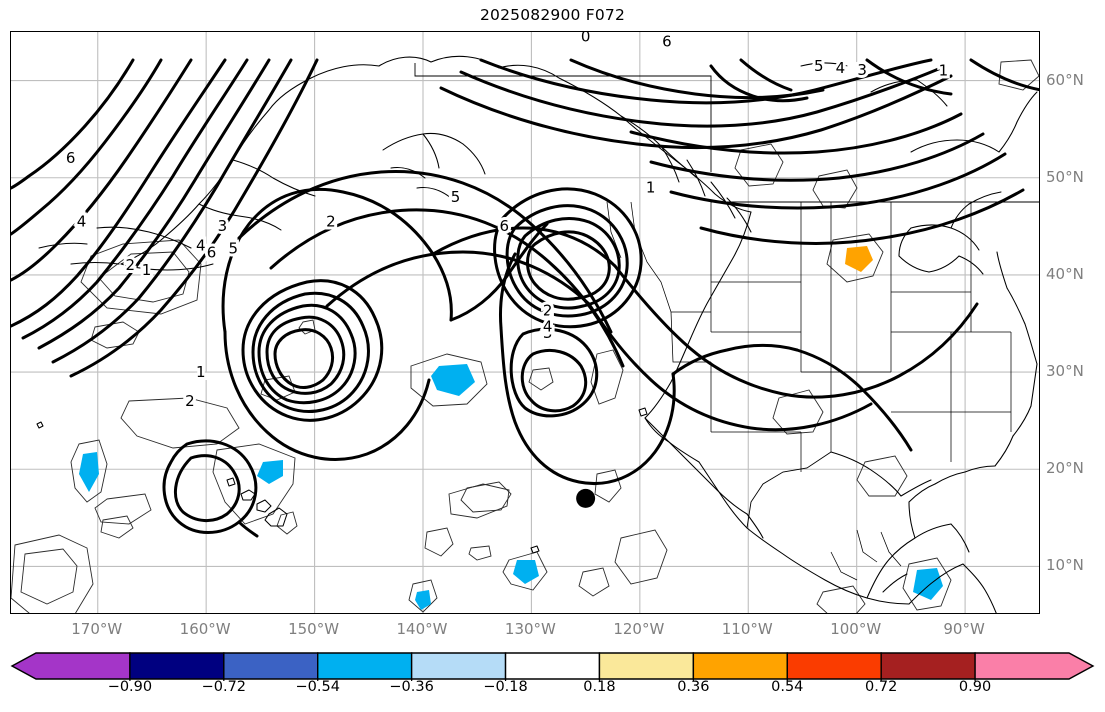 Image resolution: width=1105 pixels, height=712 pixels. What do you see at coordinates (97, 629) in the screenshot?
I see `longitude-label: 170°W` at bounding box center [97, 629].